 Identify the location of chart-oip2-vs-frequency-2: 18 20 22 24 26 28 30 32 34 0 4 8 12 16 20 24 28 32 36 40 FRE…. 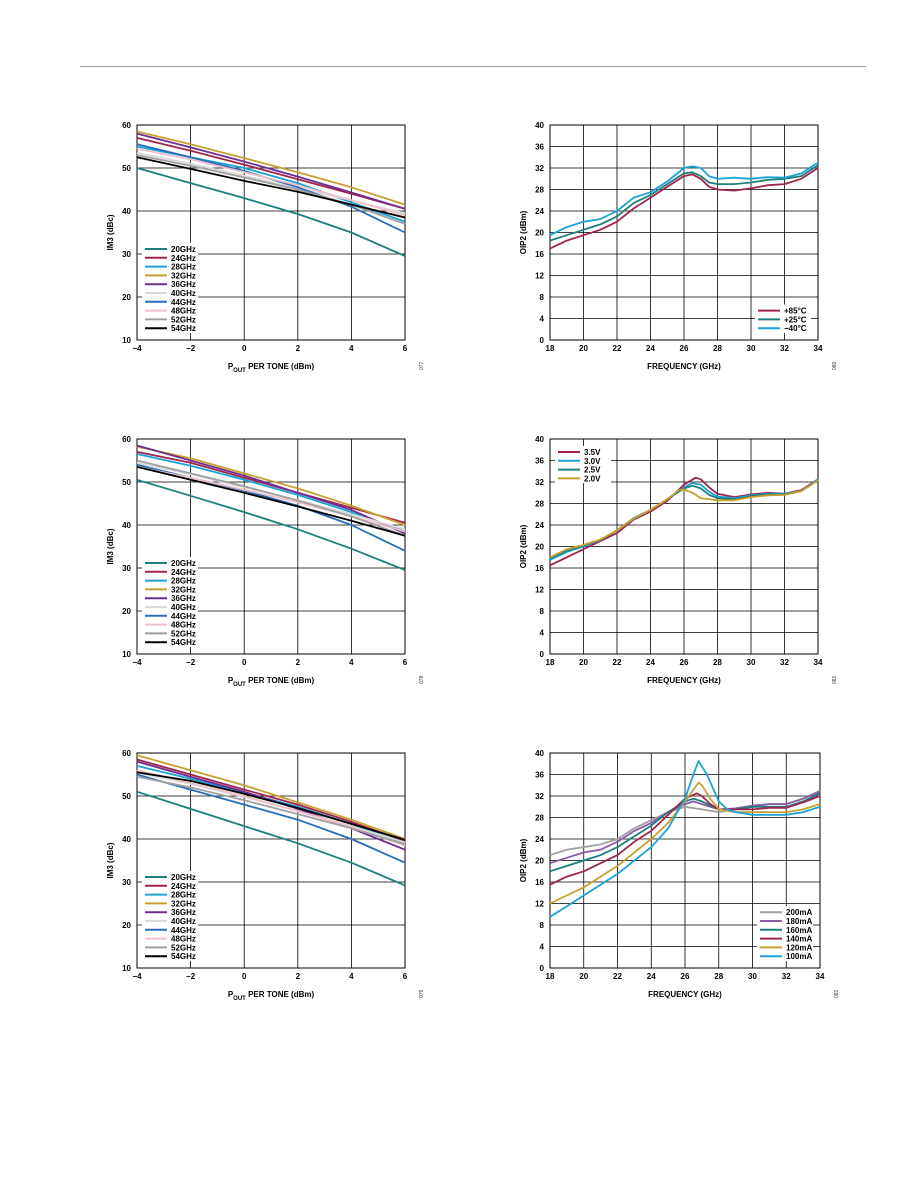
(678, 560).